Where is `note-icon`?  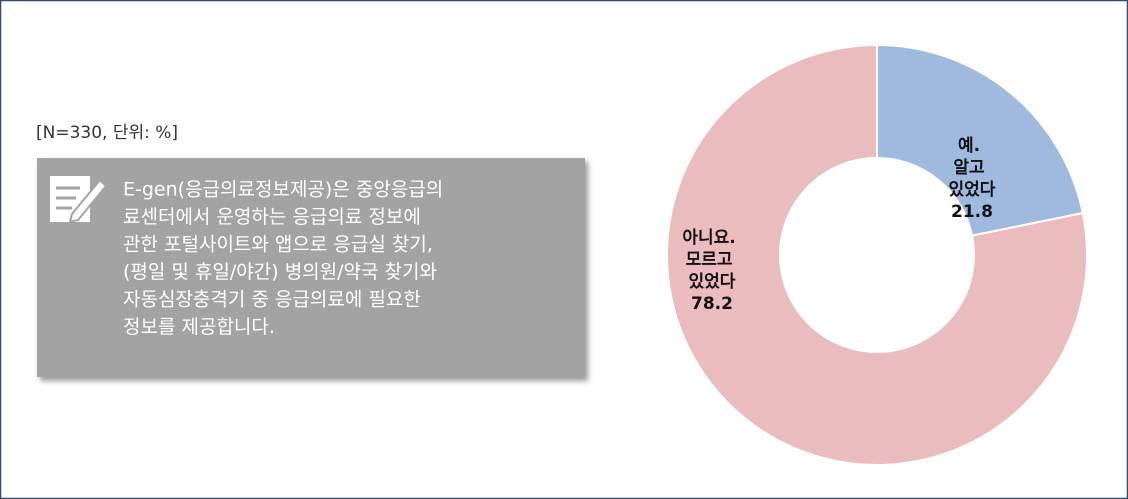
note-icon is located at coordinates (79, 200).